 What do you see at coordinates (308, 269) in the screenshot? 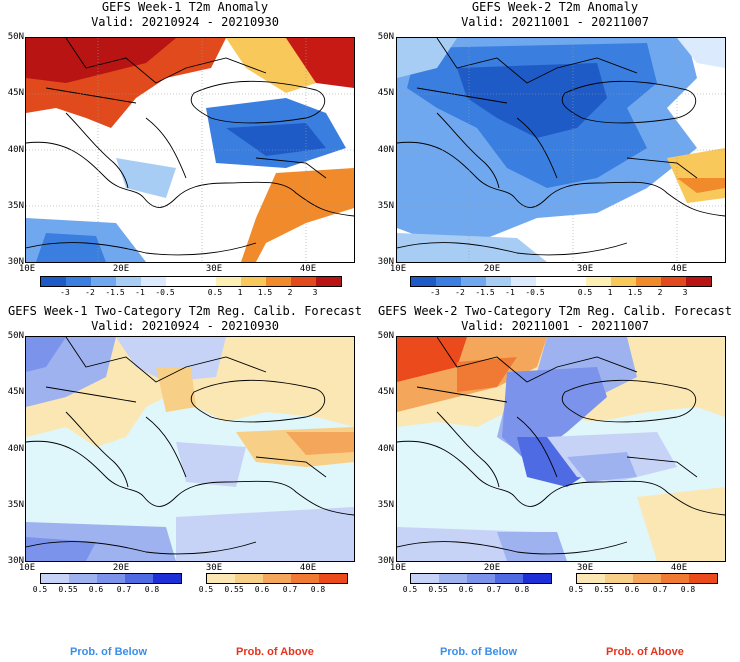
I see `x-tick-label: 40E` at bounding box center [308, 269].